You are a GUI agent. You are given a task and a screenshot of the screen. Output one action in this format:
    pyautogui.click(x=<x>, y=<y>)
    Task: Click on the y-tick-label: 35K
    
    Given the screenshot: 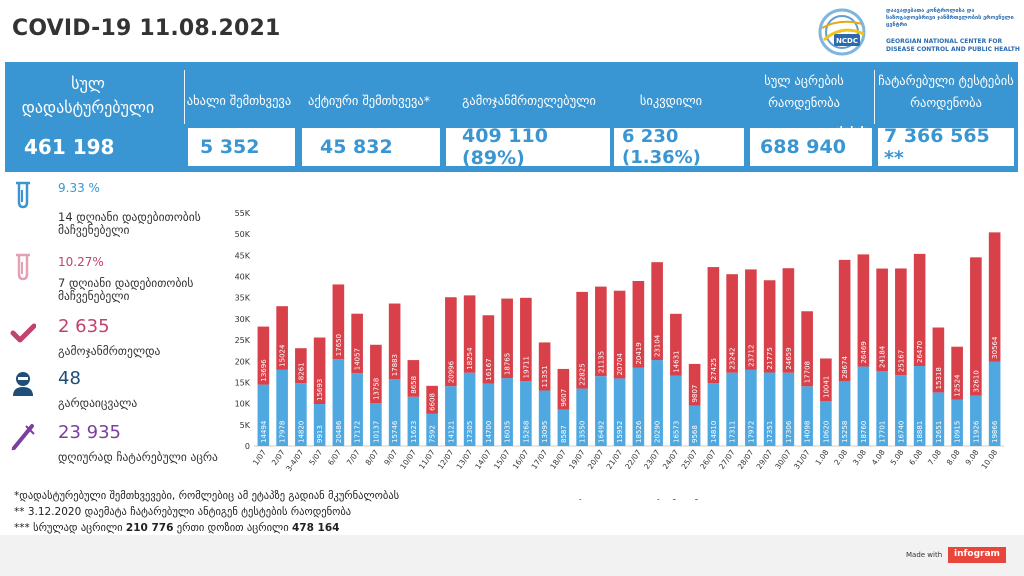 What is the action you would take?
    pyautogui.click(x=243, y=298)
    